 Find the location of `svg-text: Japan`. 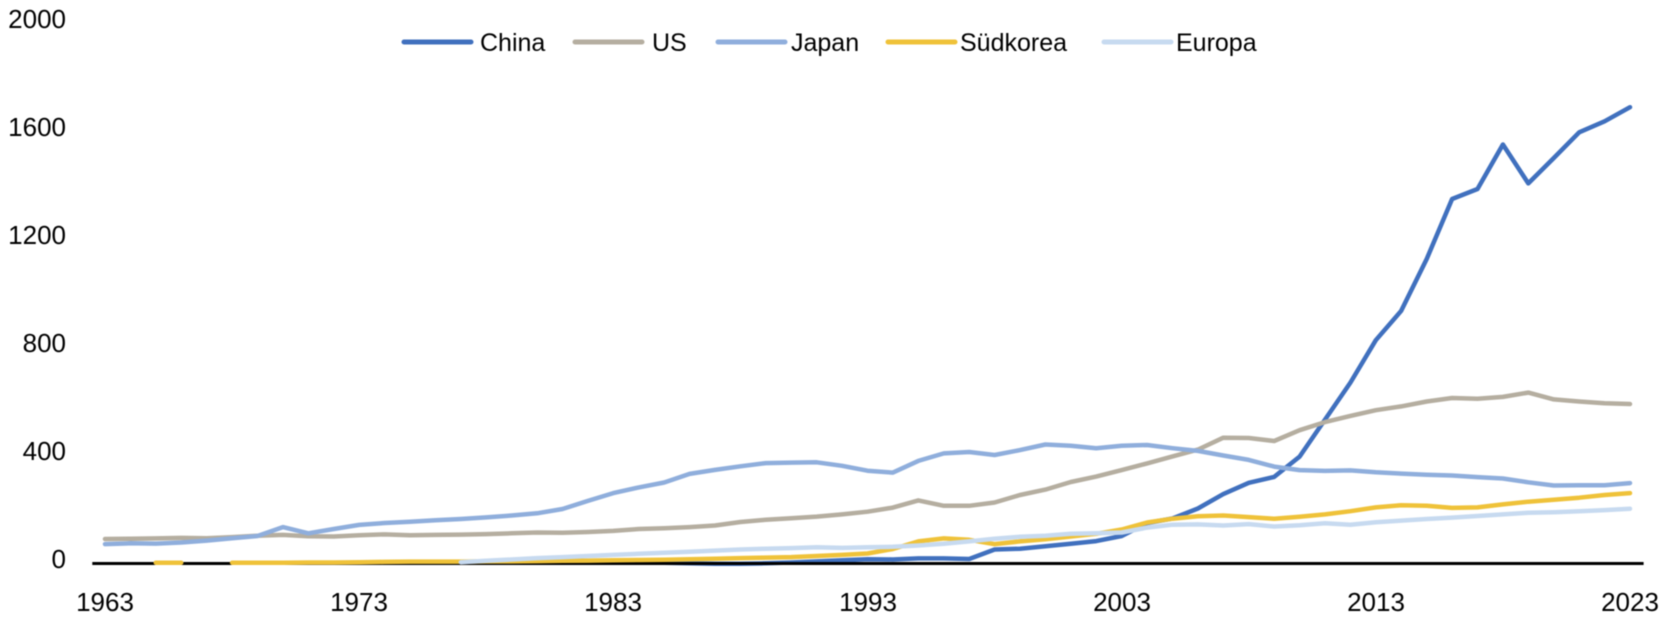

svg-text: Japan is located at coordinates (825, 43).